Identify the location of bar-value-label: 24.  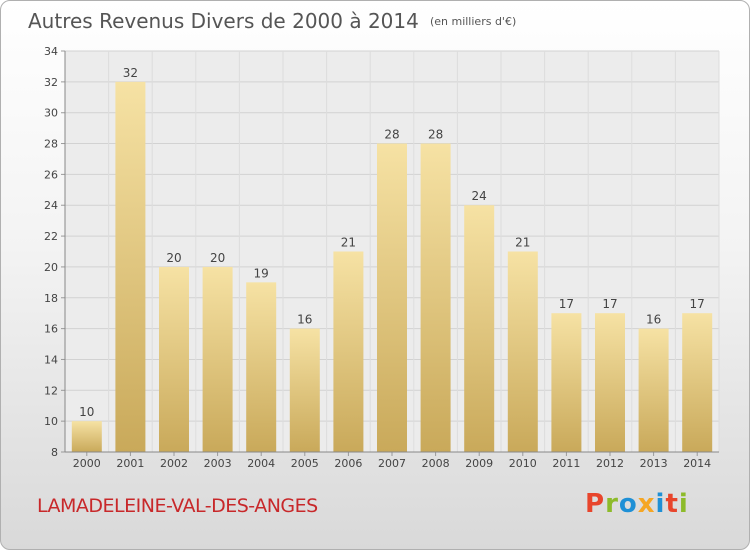
(479, 196).